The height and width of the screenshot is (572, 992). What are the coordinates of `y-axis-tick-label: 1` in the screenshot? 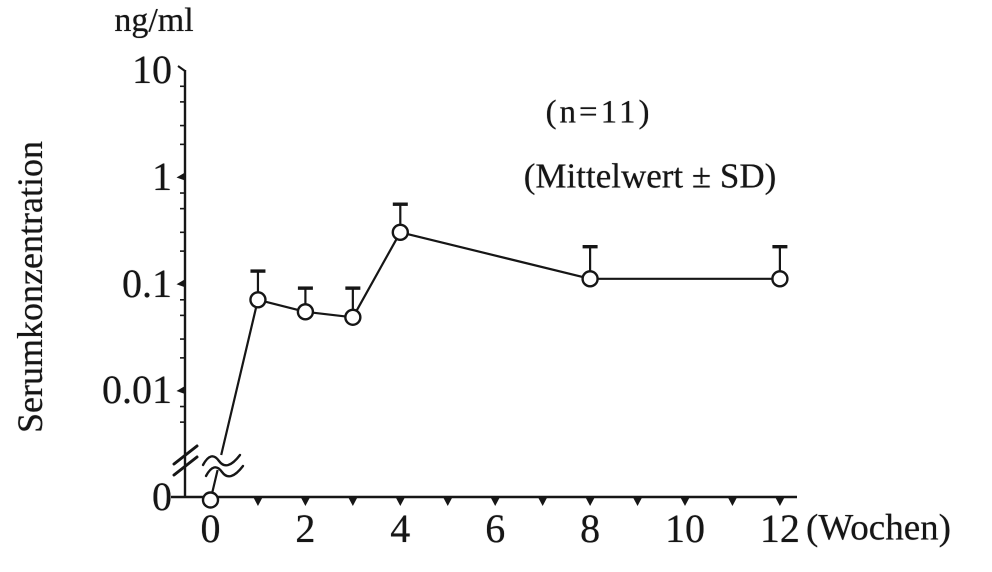 It's located at (162, 176).